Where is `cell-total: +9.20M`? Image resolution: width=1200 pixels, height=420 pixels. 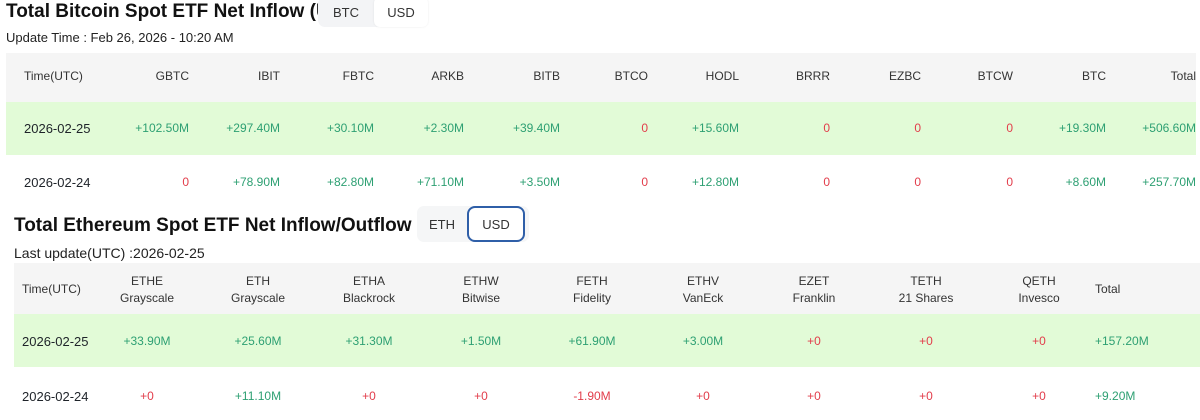
cell-total: +9.20M is located at coordinates (1115, 396).